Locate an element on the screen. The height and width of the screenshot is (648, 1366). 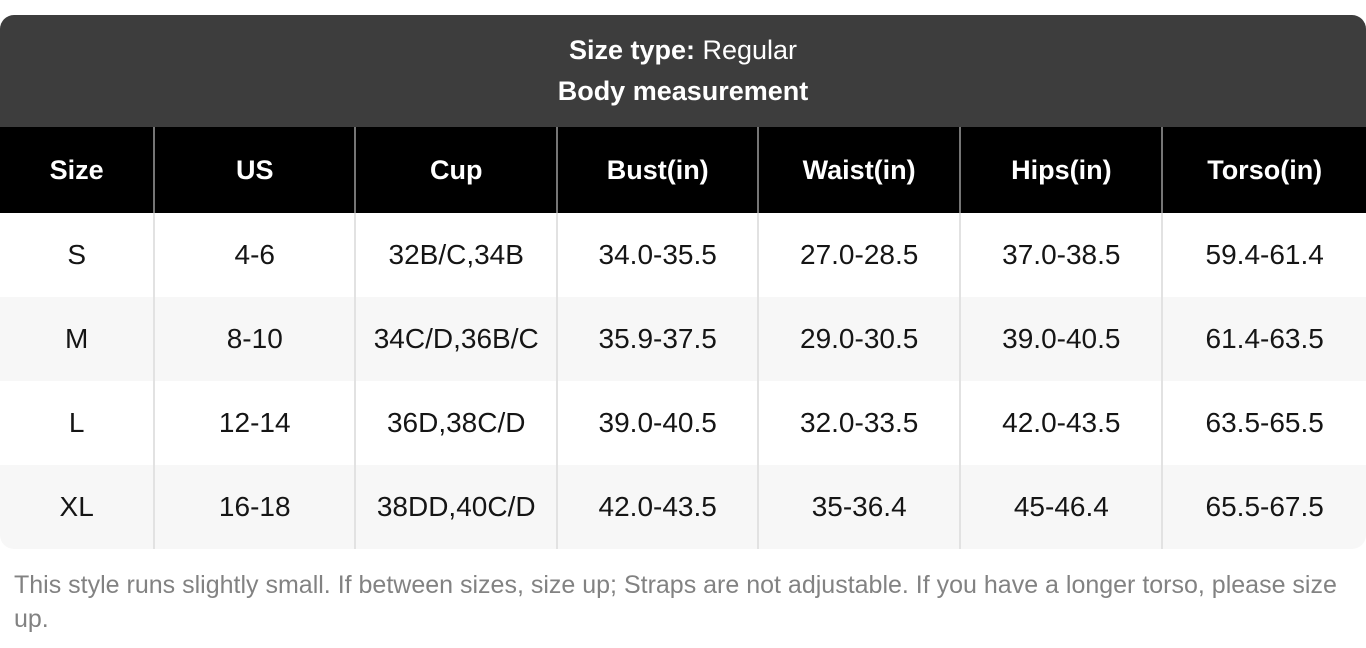
size-type-value: Regular is located at coordinates (750, 50).